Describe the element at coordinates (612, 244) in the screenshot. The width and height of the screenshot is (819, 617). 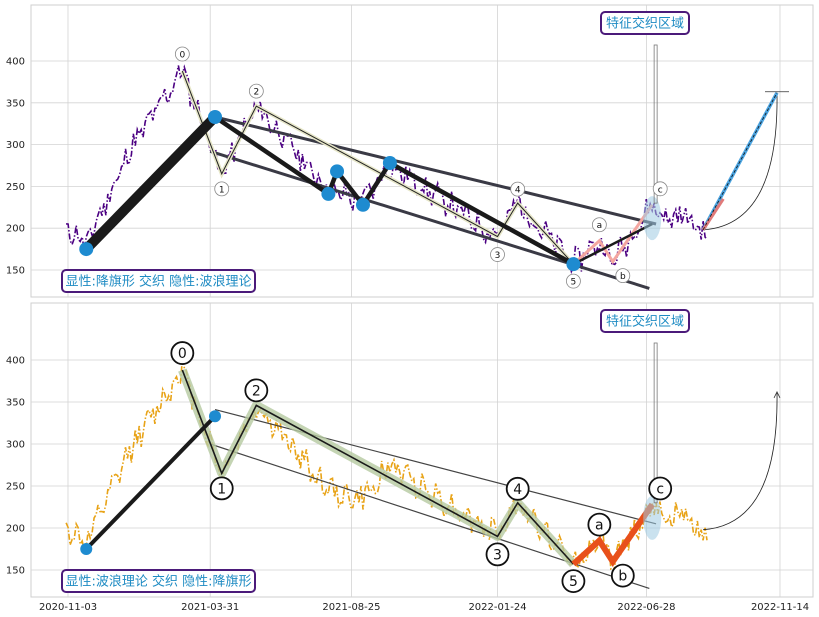
I see `breakout-line` at that location.